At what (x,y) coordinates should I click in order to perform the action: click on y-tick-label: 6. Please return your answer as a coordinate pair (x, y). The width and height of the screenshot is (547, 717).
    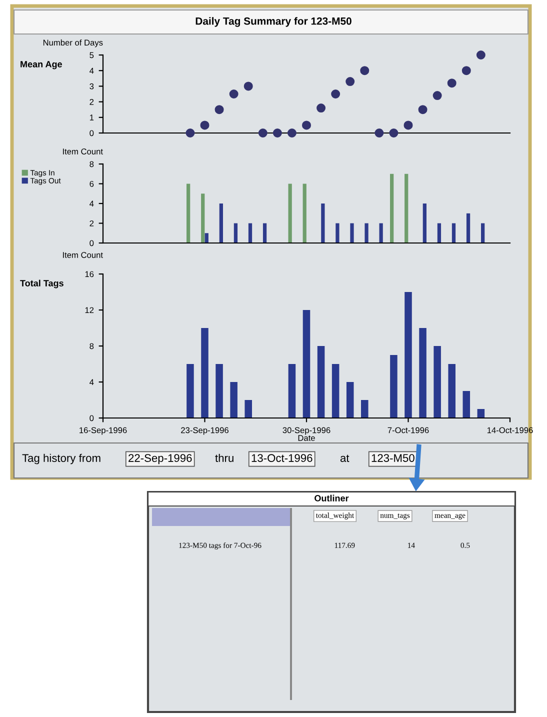
    Looking at the image, I should click on (92, 183).